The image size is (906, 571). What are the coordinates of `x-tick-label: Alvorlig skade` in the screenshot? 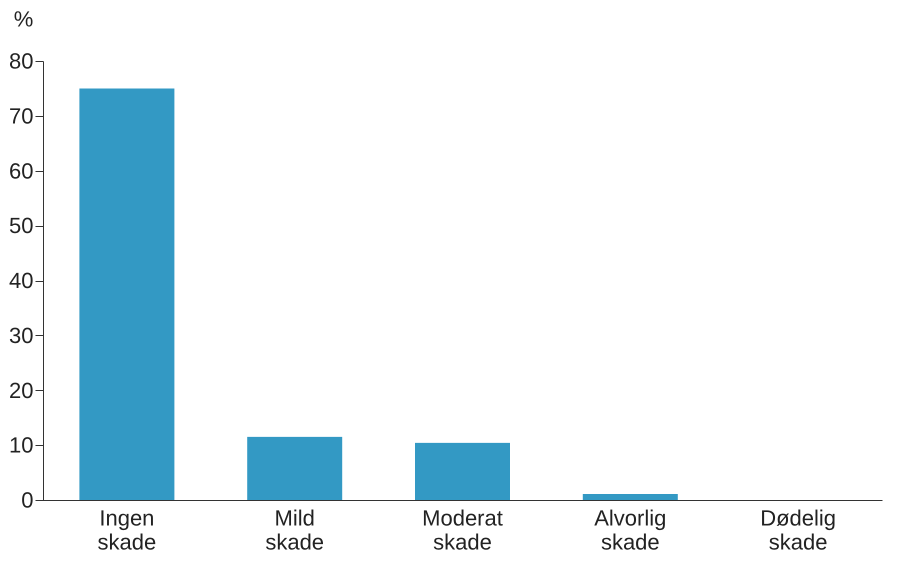 It's located at (630, 530).